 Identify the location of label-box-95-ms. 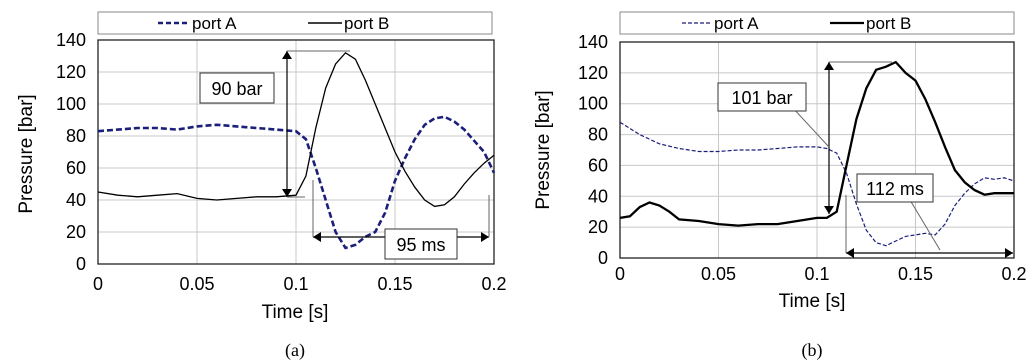
(421, 244).